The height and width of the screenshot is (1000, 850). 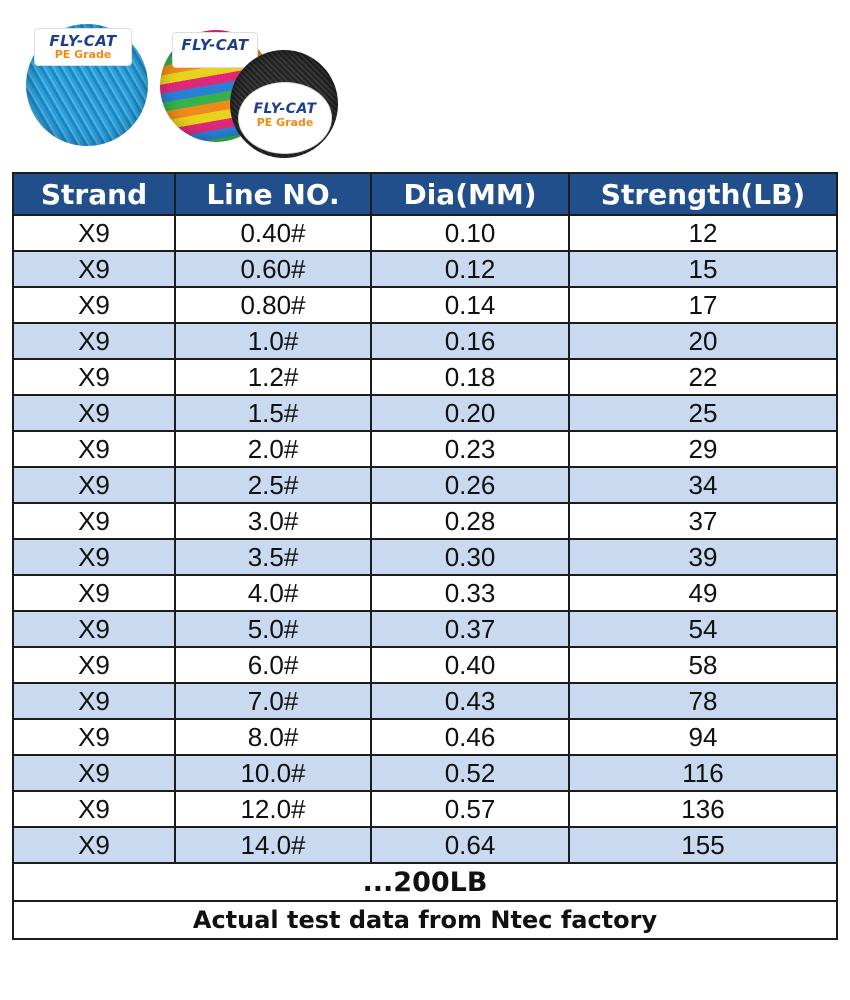 I want to click on cell-line-no: 2.0#, so click(x=273, y=449).